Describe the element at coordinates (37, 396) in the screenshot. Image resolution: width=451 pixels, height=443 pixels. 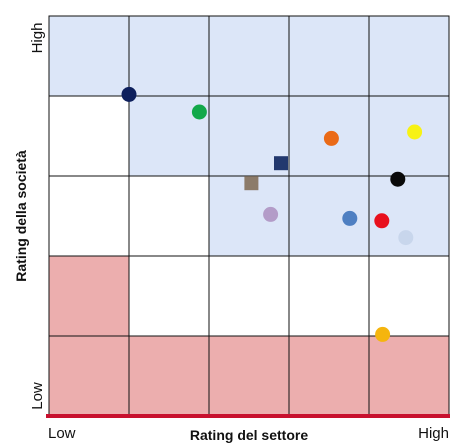
I see `y-tick-low: Low` at that location.